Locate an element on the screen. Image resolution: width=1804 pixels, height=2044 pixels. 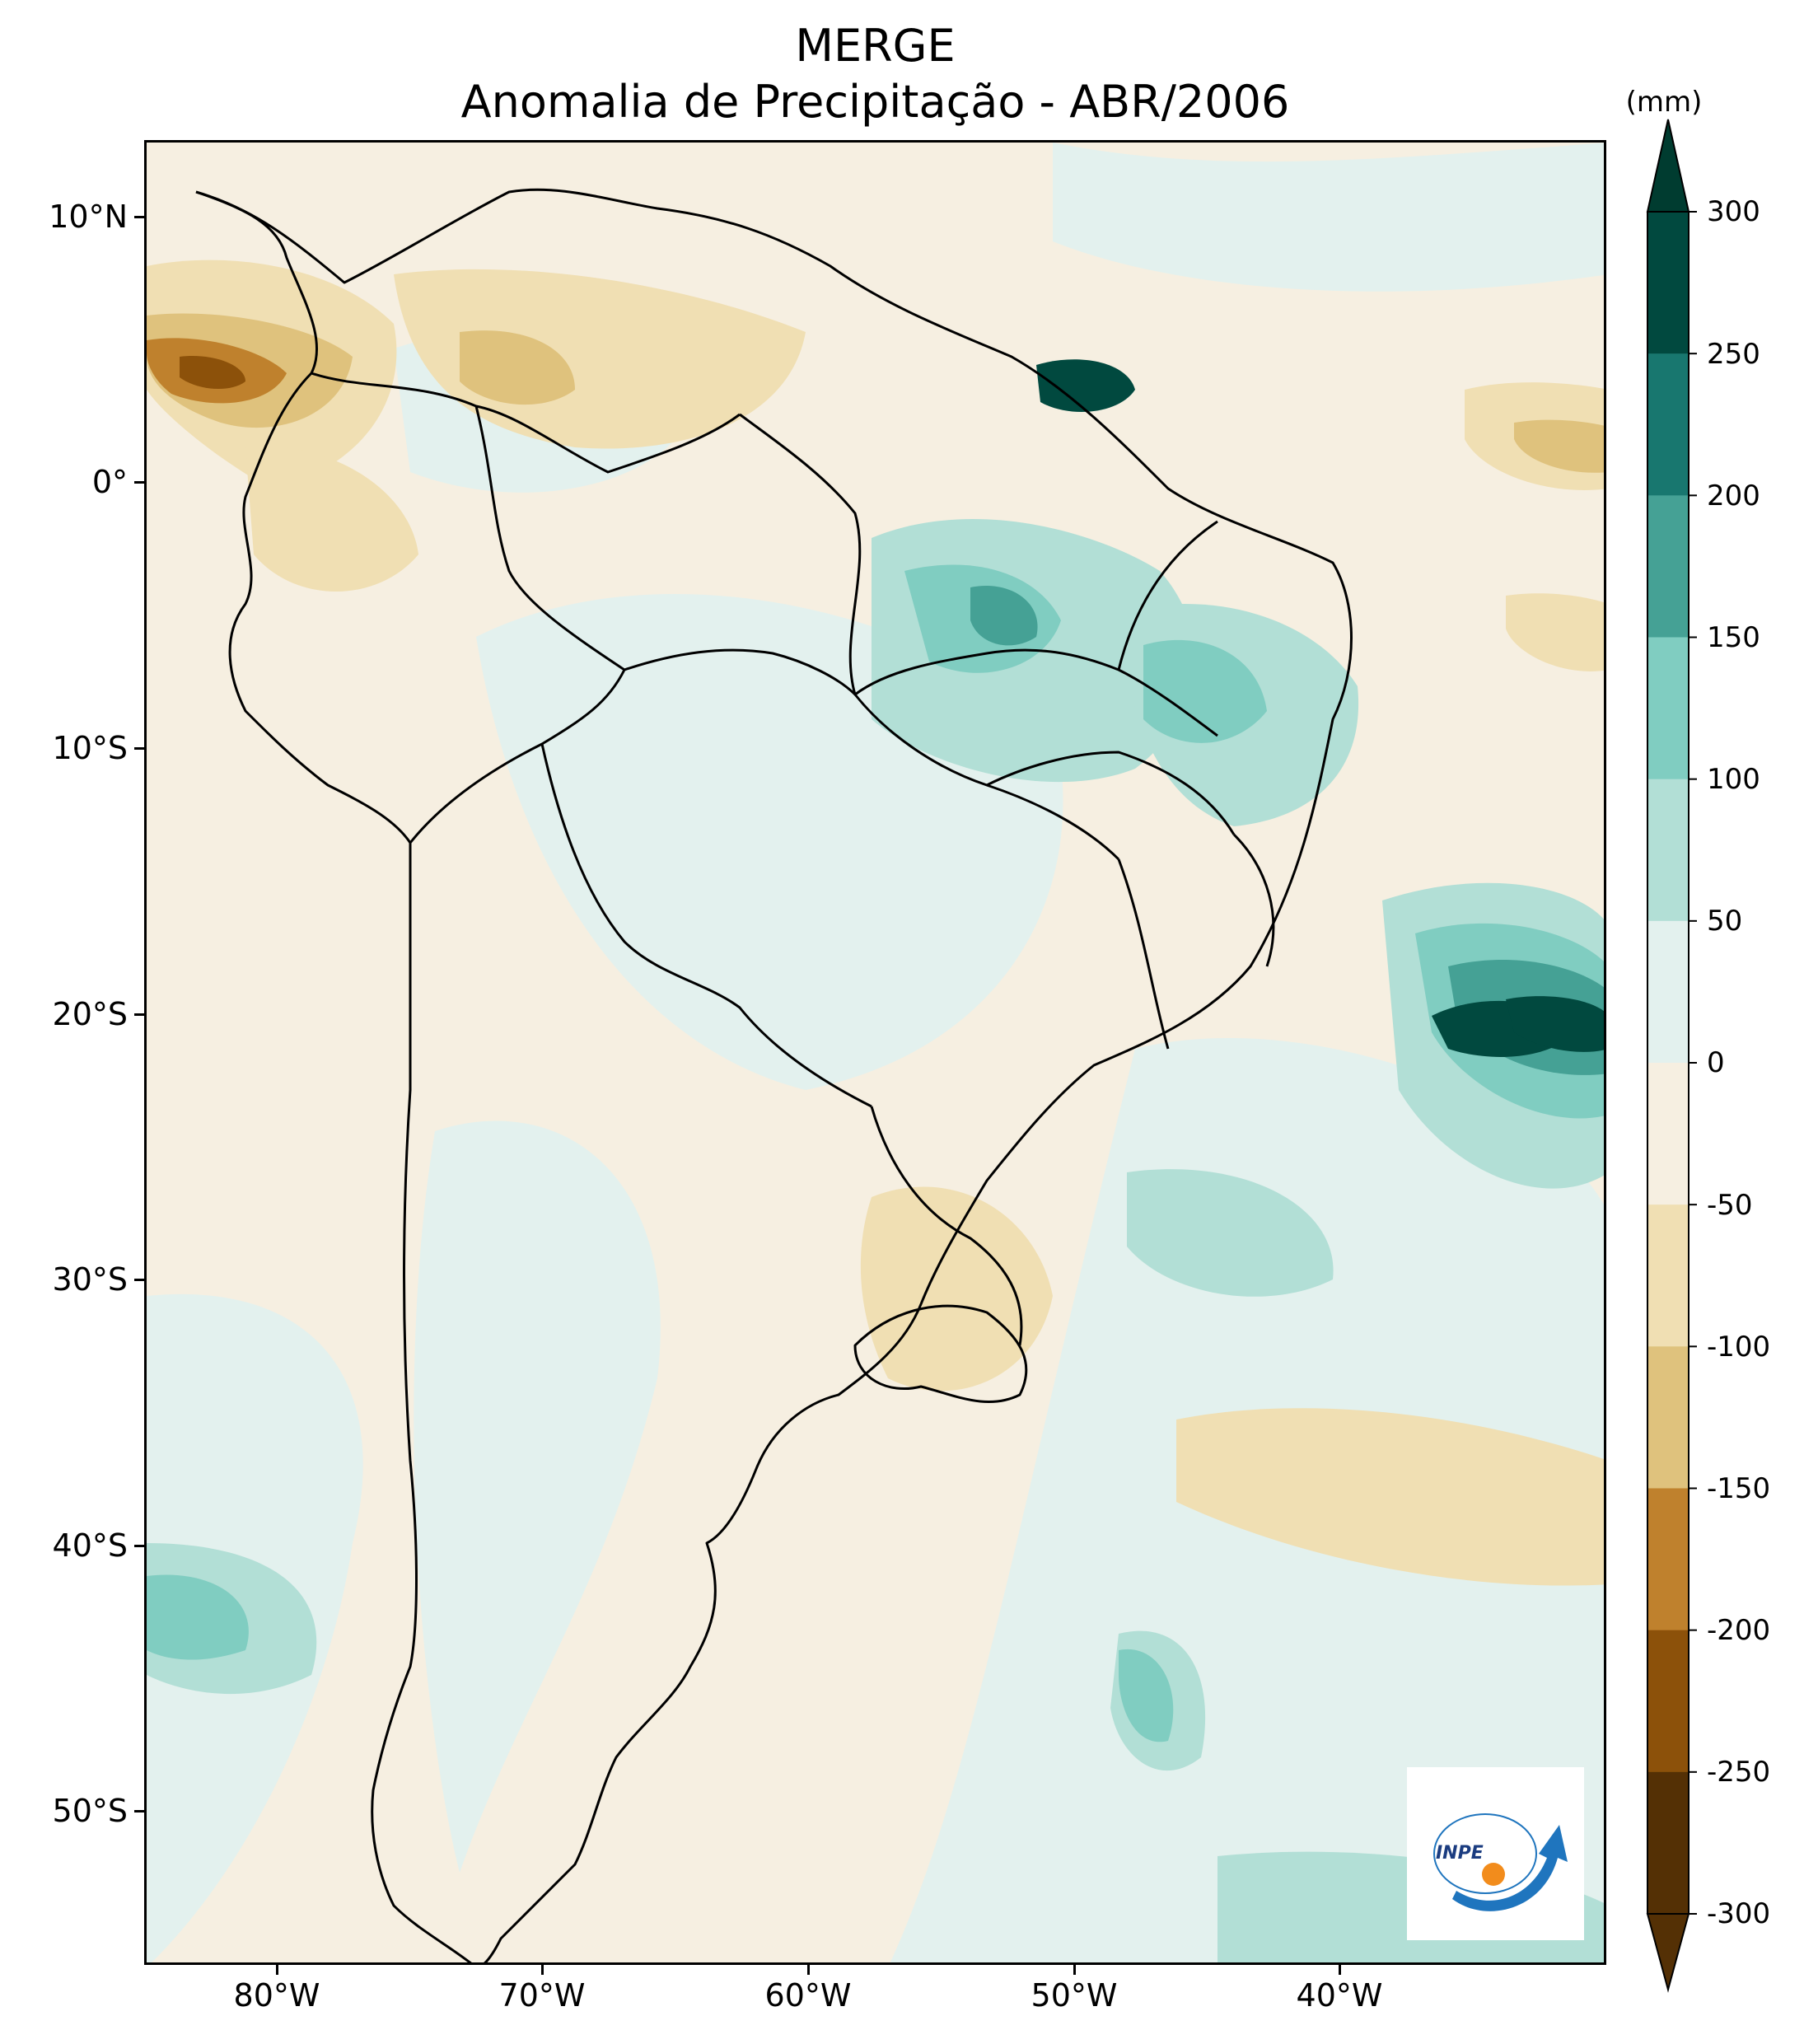
colorbar-tick-label: -300 is located at coordinates (1739, 1913).